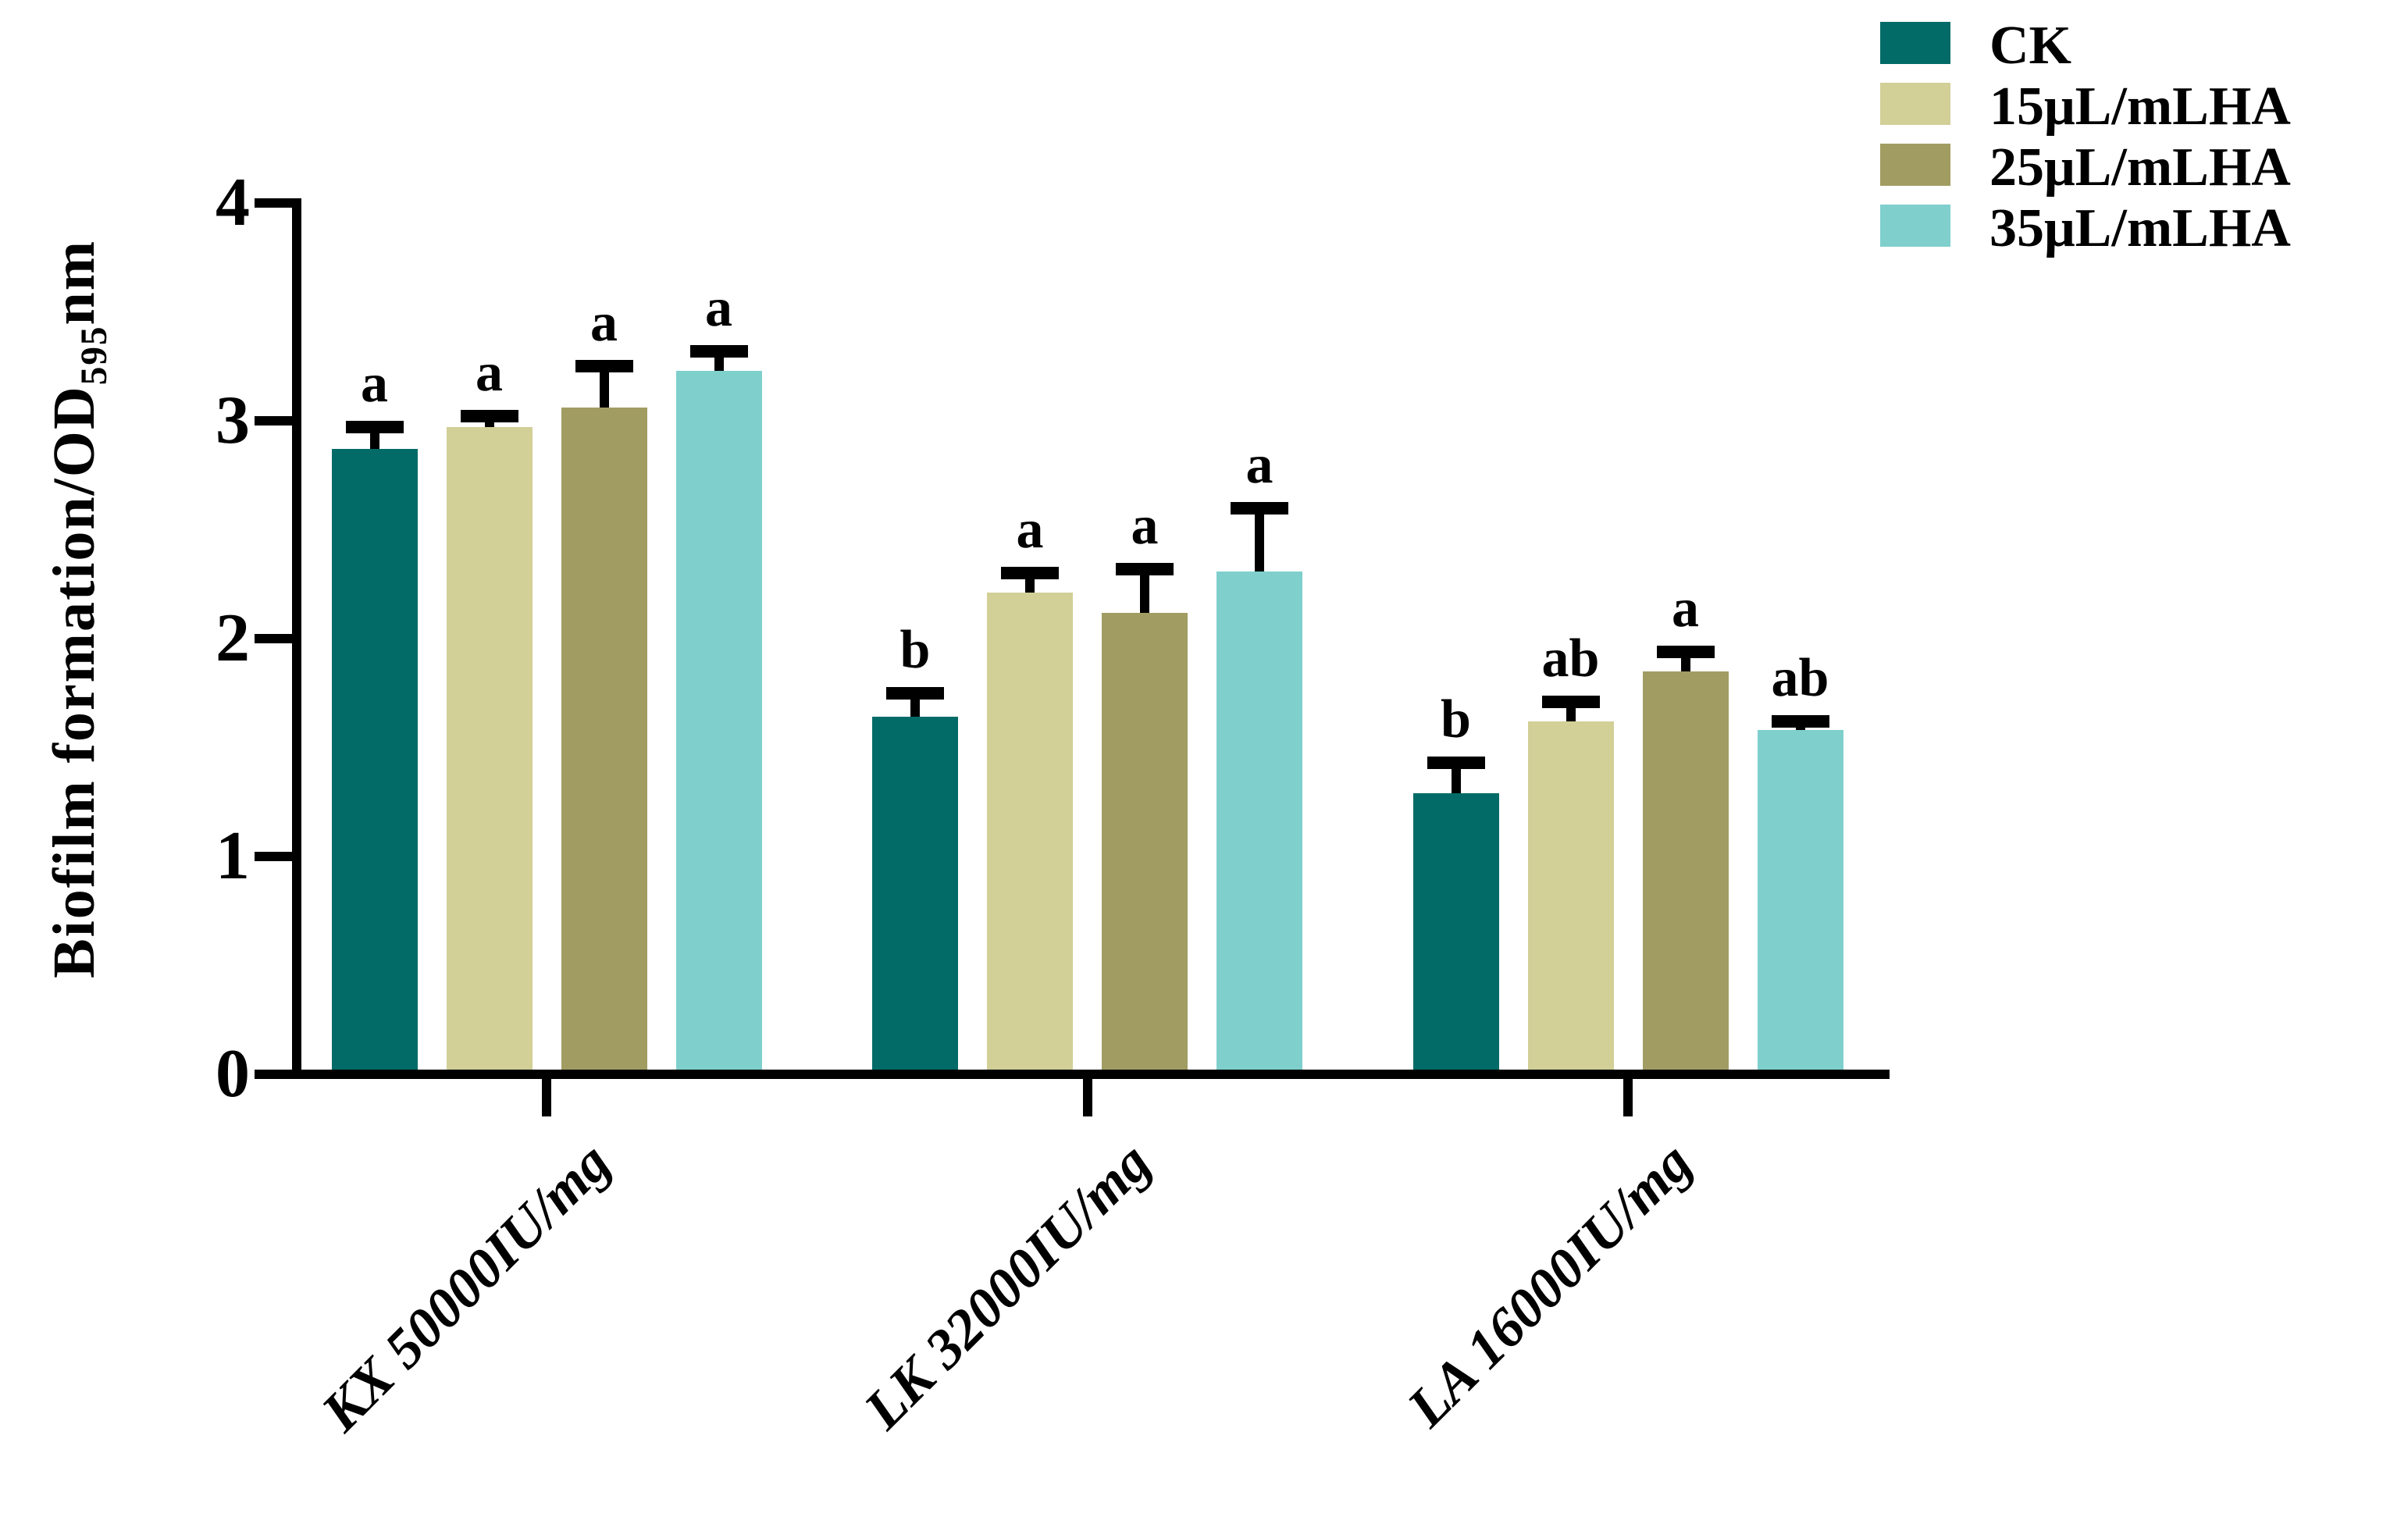 Image resolution: width=2408 pixels, height=1524 pixels. Describe the element at coordinates (2140, 228) in the screenshot. I see `legend-label: 35μL/mLHA` at that location.